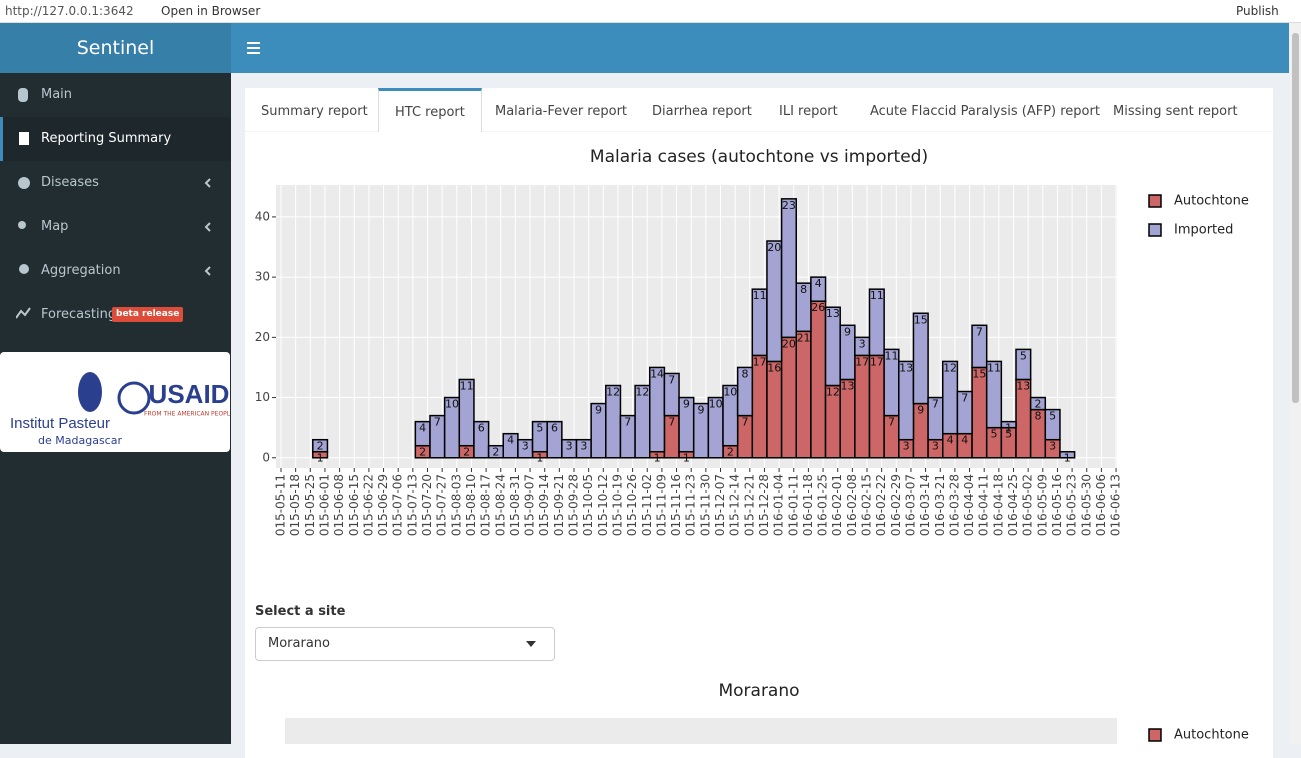  Describe the element at coordinates (705, 505) in the screenshot. I see `x-tick-label: 015-11-30` at that location.